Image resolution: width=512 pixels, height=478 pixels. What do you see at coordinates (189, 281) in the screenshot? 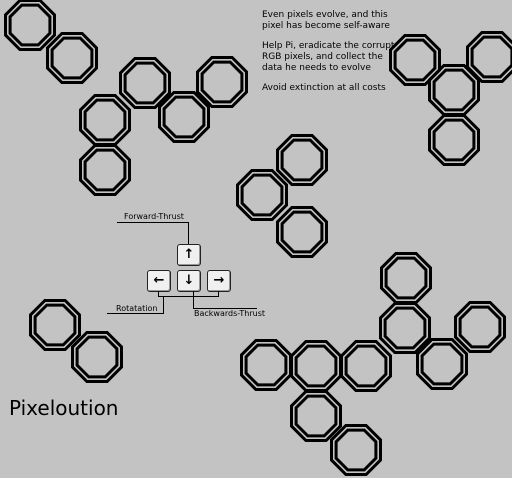
I see `down-arrow-key: ↓` at bounding box center [189, 281].